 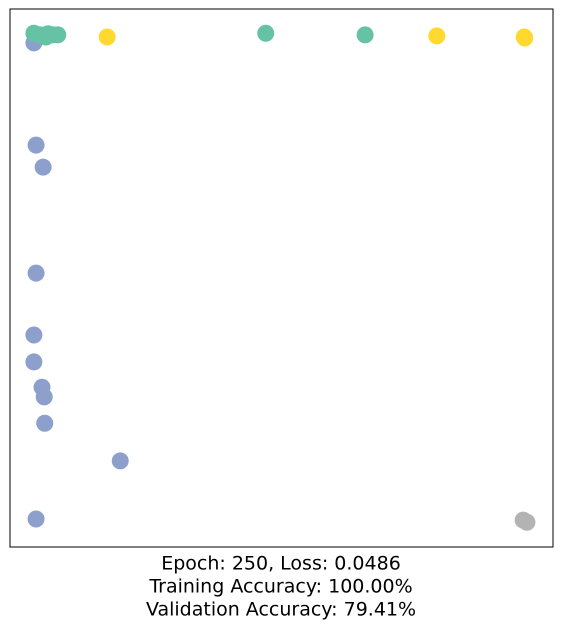 I want to click on x-axis-label: Validation Accuracy: 79.41%, so click(x=281, y=610).